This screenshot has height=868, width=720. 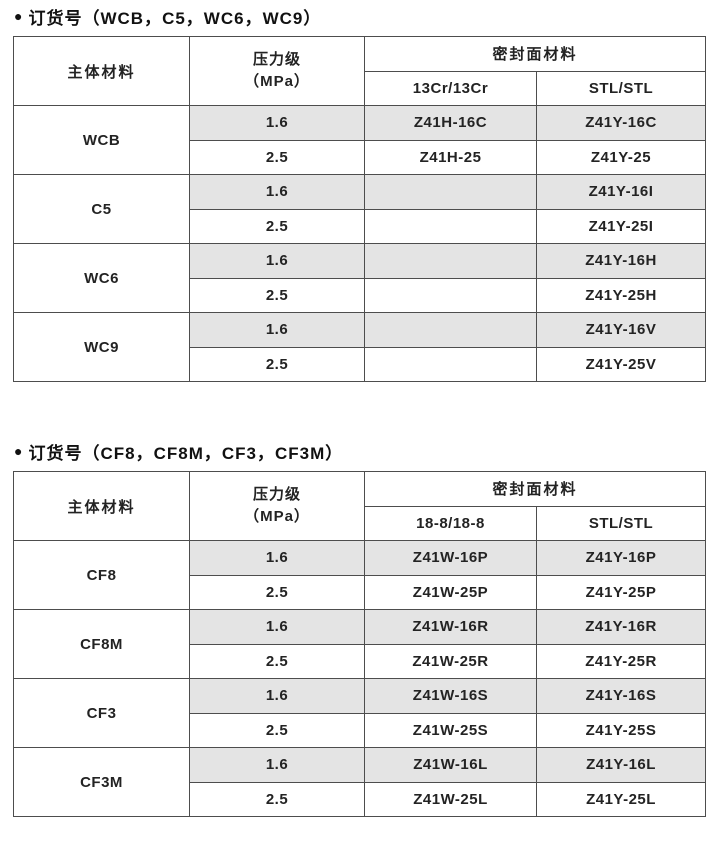 I want to click on cell-material-cf3: CF3, so click(x=101, y=713).